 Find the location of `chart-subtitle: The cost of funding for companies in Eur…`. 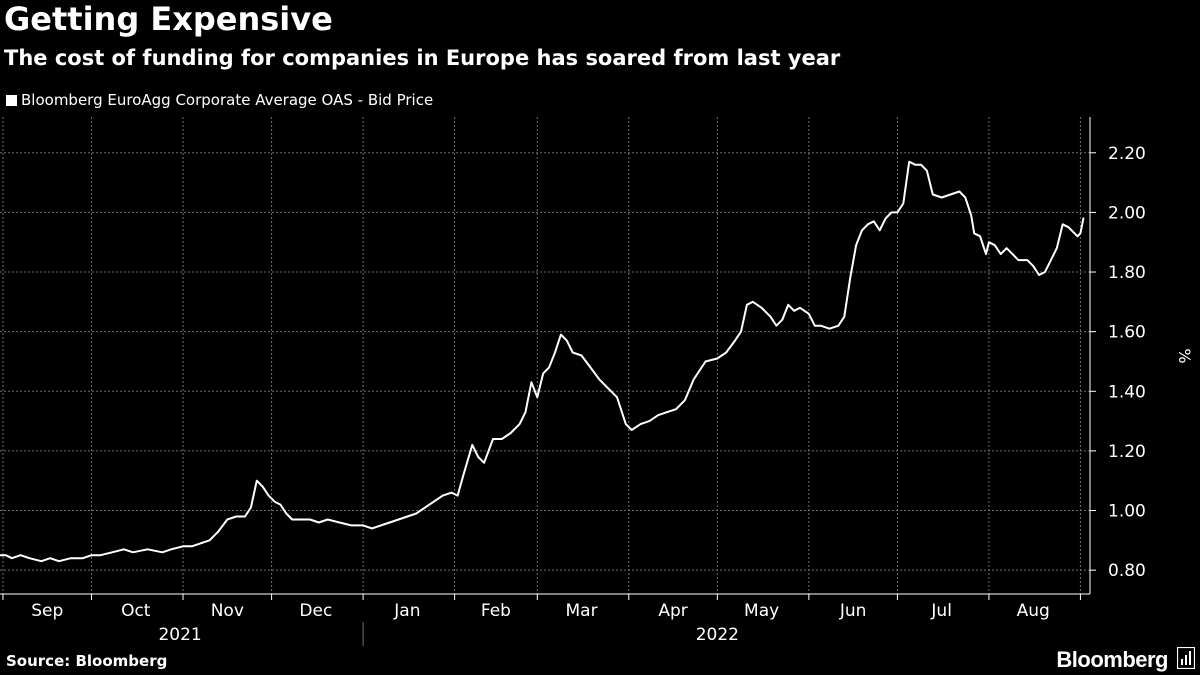

chart-subtitle: The cost of funding for companies in Eur… is located at coordinates (422, 58).